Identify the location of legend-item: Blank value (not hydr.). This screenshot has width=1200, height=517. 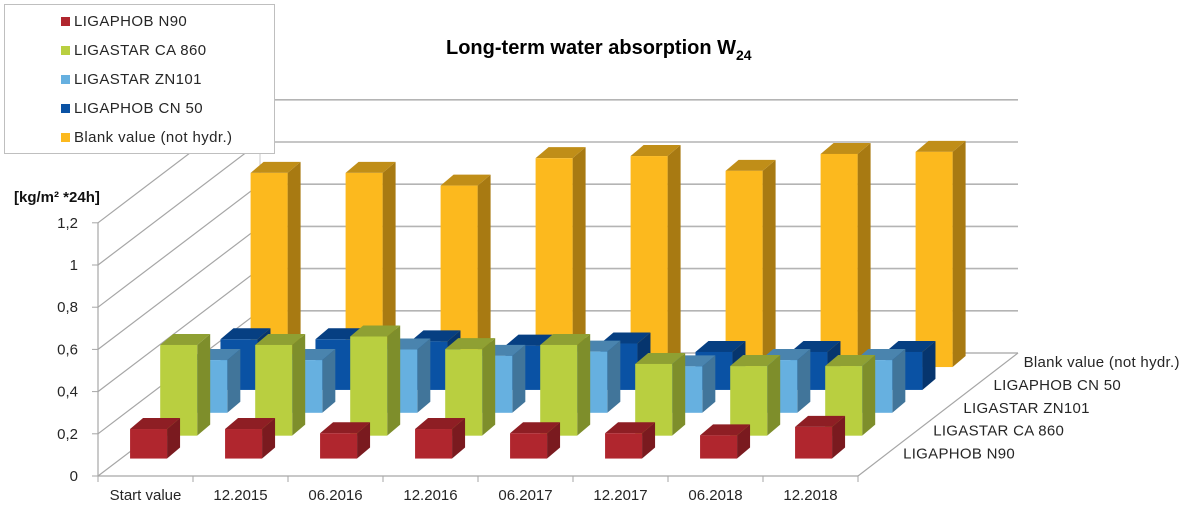
(146, 137).